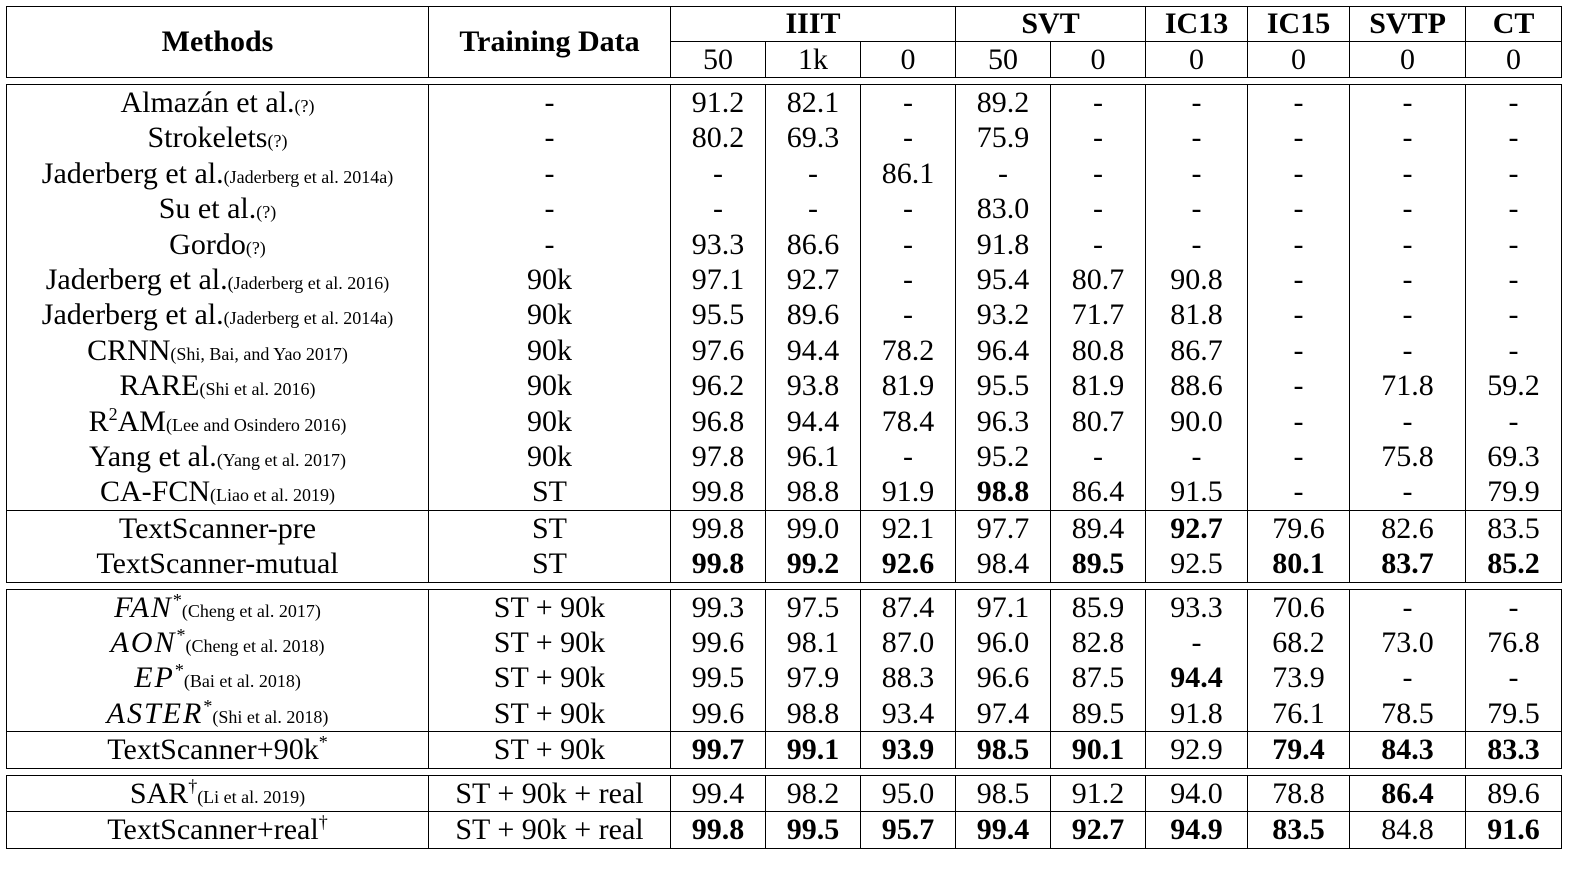 The height and width of the screenshot is (877, 1596). Describe the element at coordinates (141, 421) in the screenshot. I see `method-label-suffix: AM` at that location.